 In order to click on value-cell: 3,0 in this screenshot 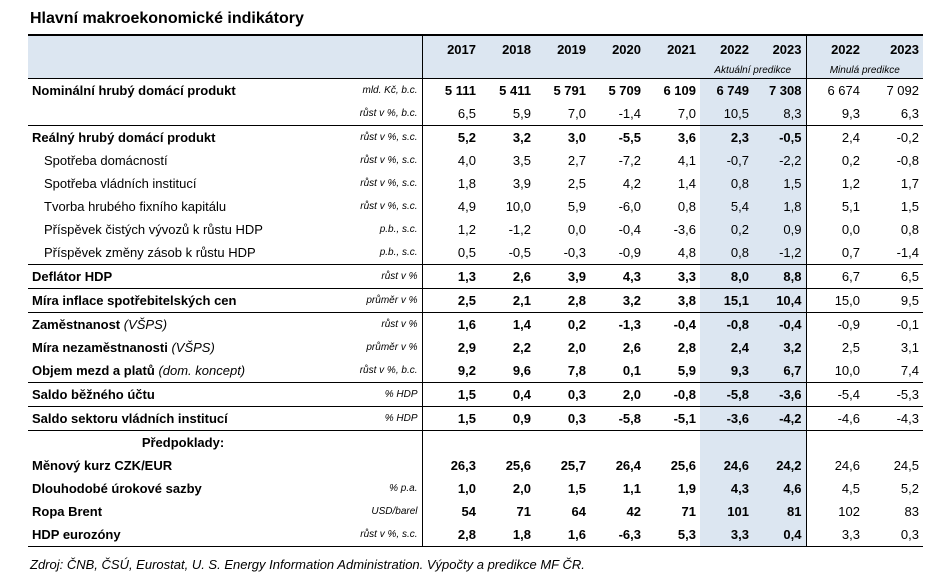, I will do `click(562, 137)`.